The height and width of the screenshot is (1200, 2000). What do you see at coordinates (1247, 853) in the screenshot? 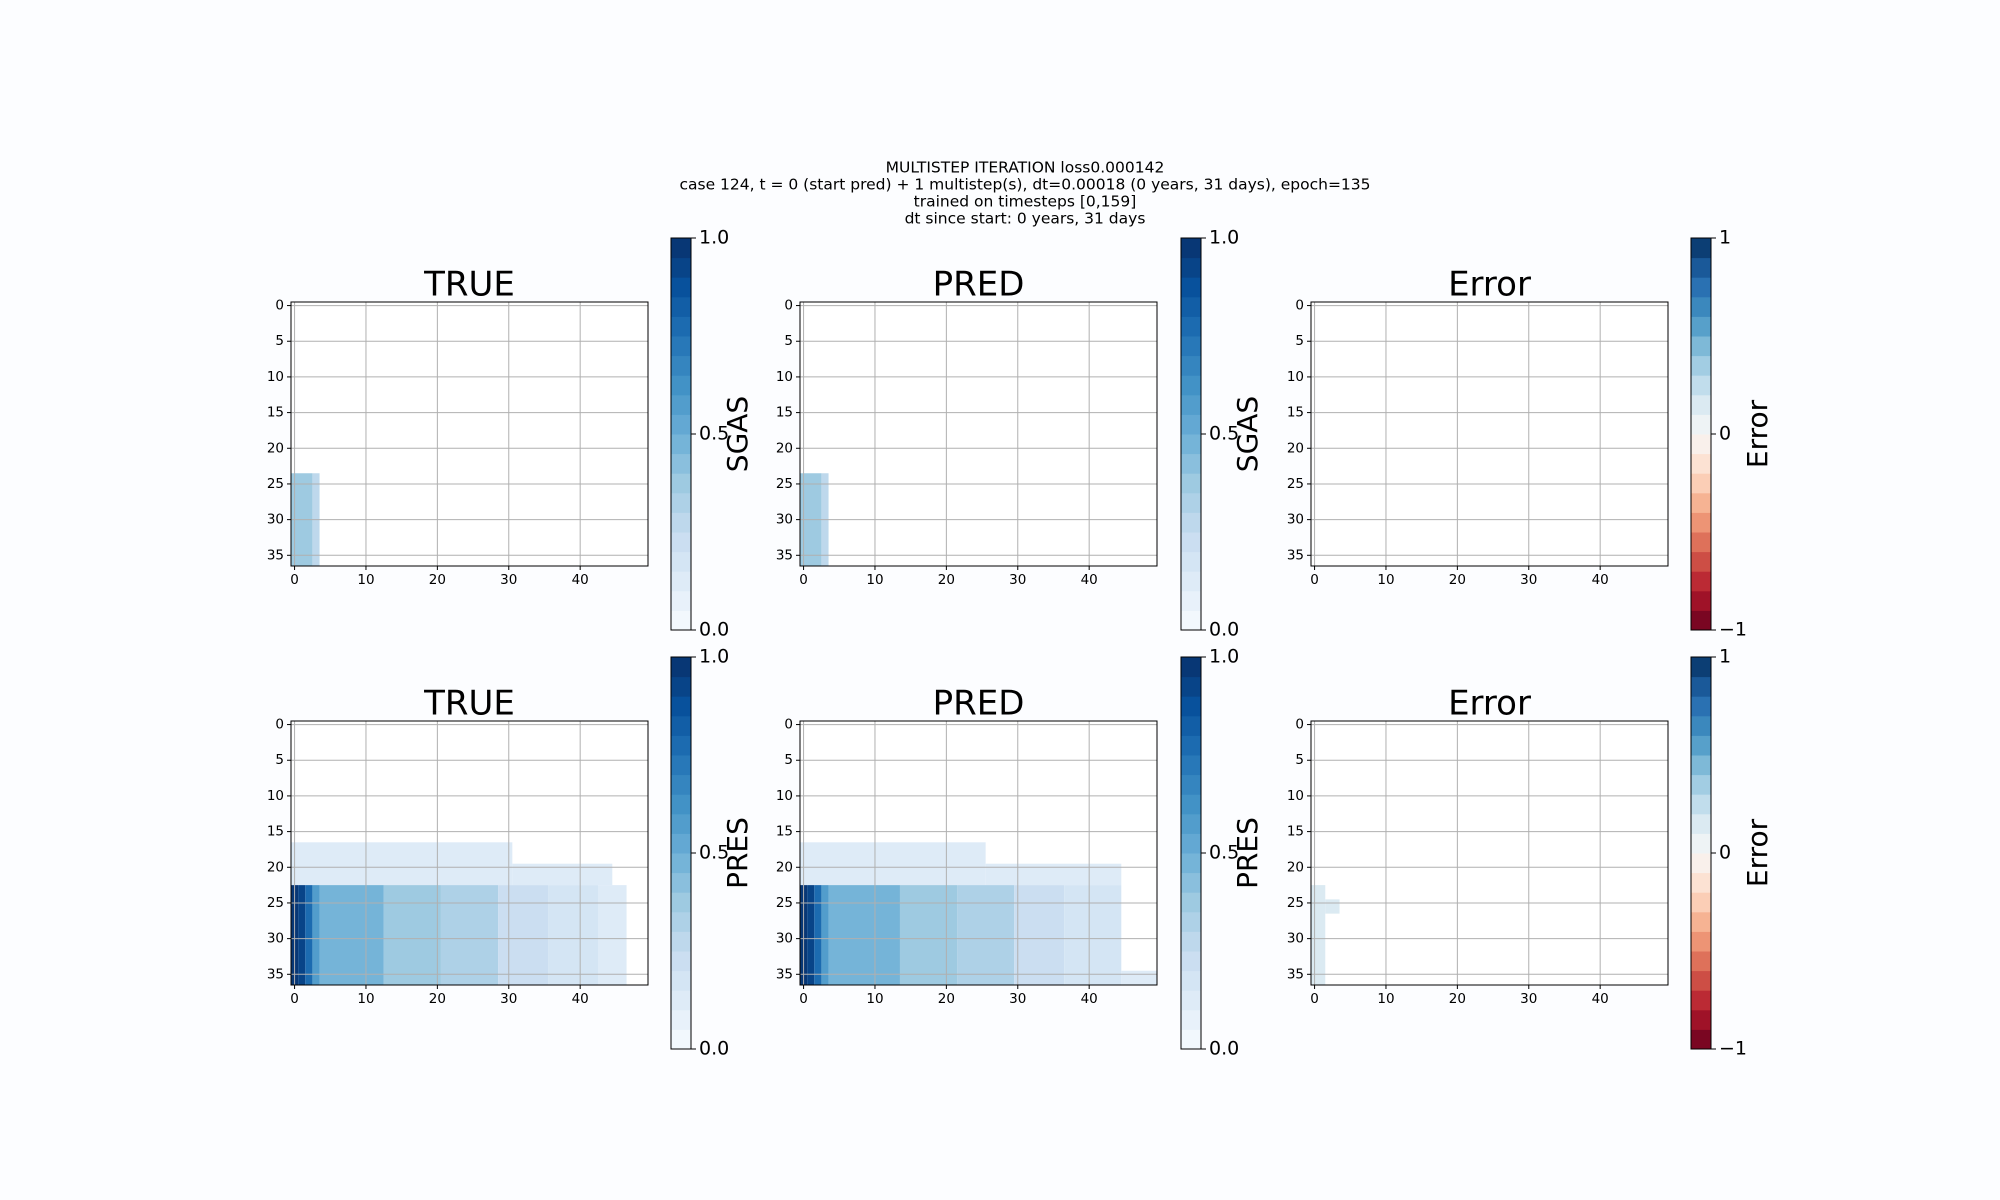
I see `colorbar-label: PRES` at bounding box center [1247, 853].